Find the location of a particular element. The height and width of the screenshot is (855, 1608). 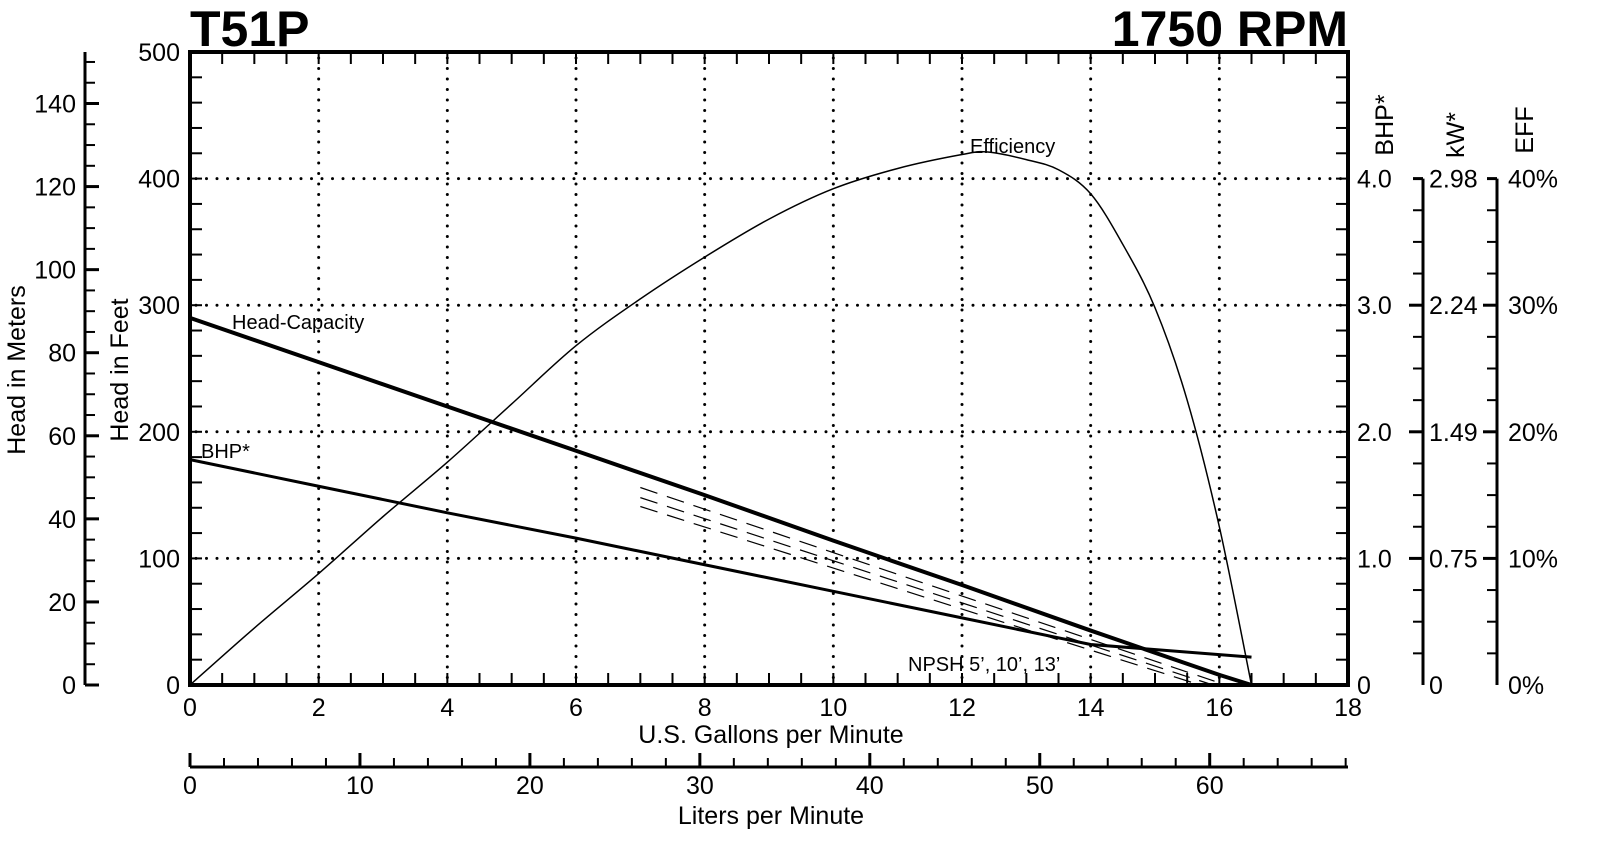

y-meters-tick-label: 140 is located at coordinates (55, 105).